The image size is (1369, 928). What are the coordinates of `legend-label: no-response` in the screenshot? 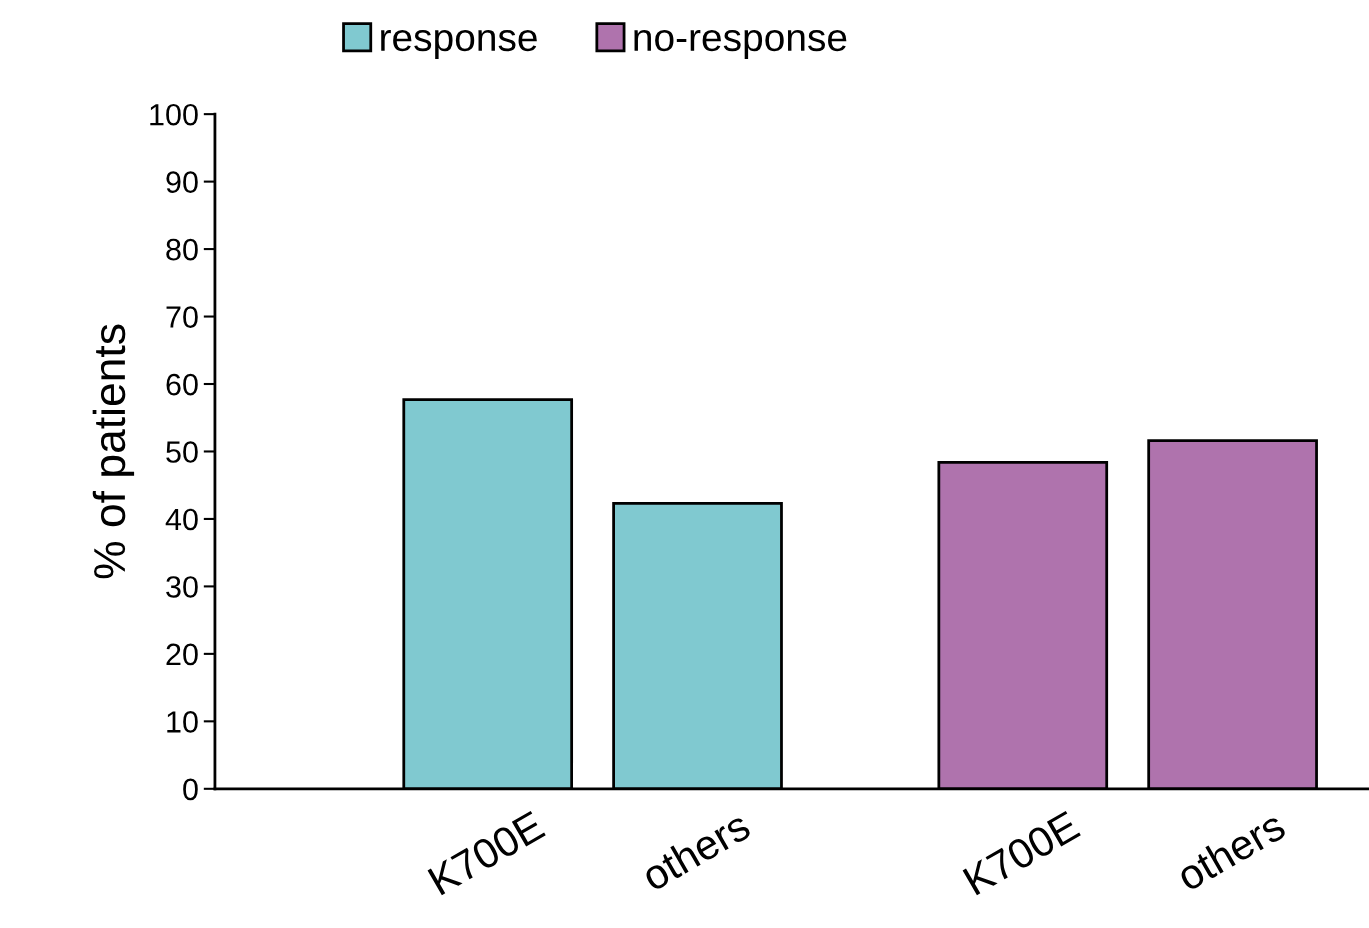 It's located at (740, 44).